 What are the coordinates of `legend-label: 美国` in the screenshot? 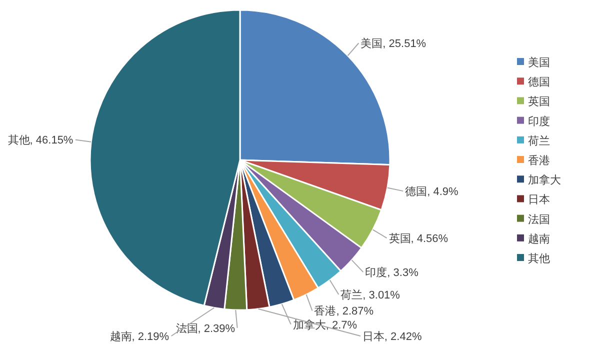 It's located at (539, 62).